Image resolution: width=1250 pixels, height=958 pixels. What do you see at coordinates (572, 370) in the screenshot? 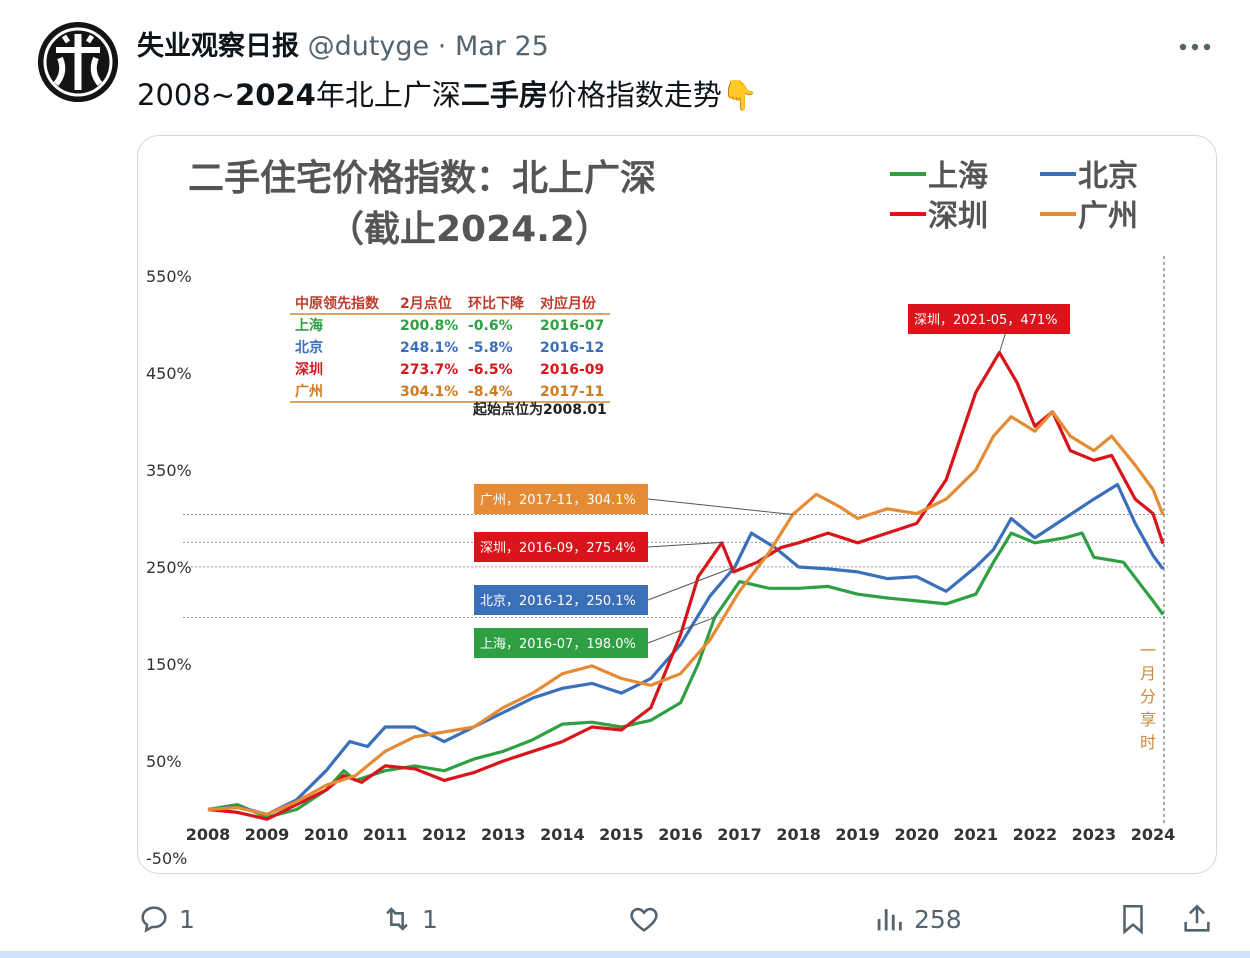
I see `table-cell: 2016-09` at bounding box center [572, 370].